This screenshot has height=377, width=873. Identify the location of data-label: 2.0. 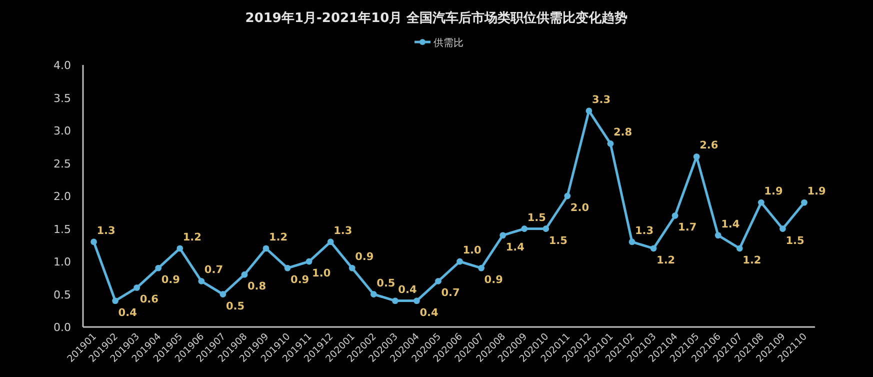
(580, 208).